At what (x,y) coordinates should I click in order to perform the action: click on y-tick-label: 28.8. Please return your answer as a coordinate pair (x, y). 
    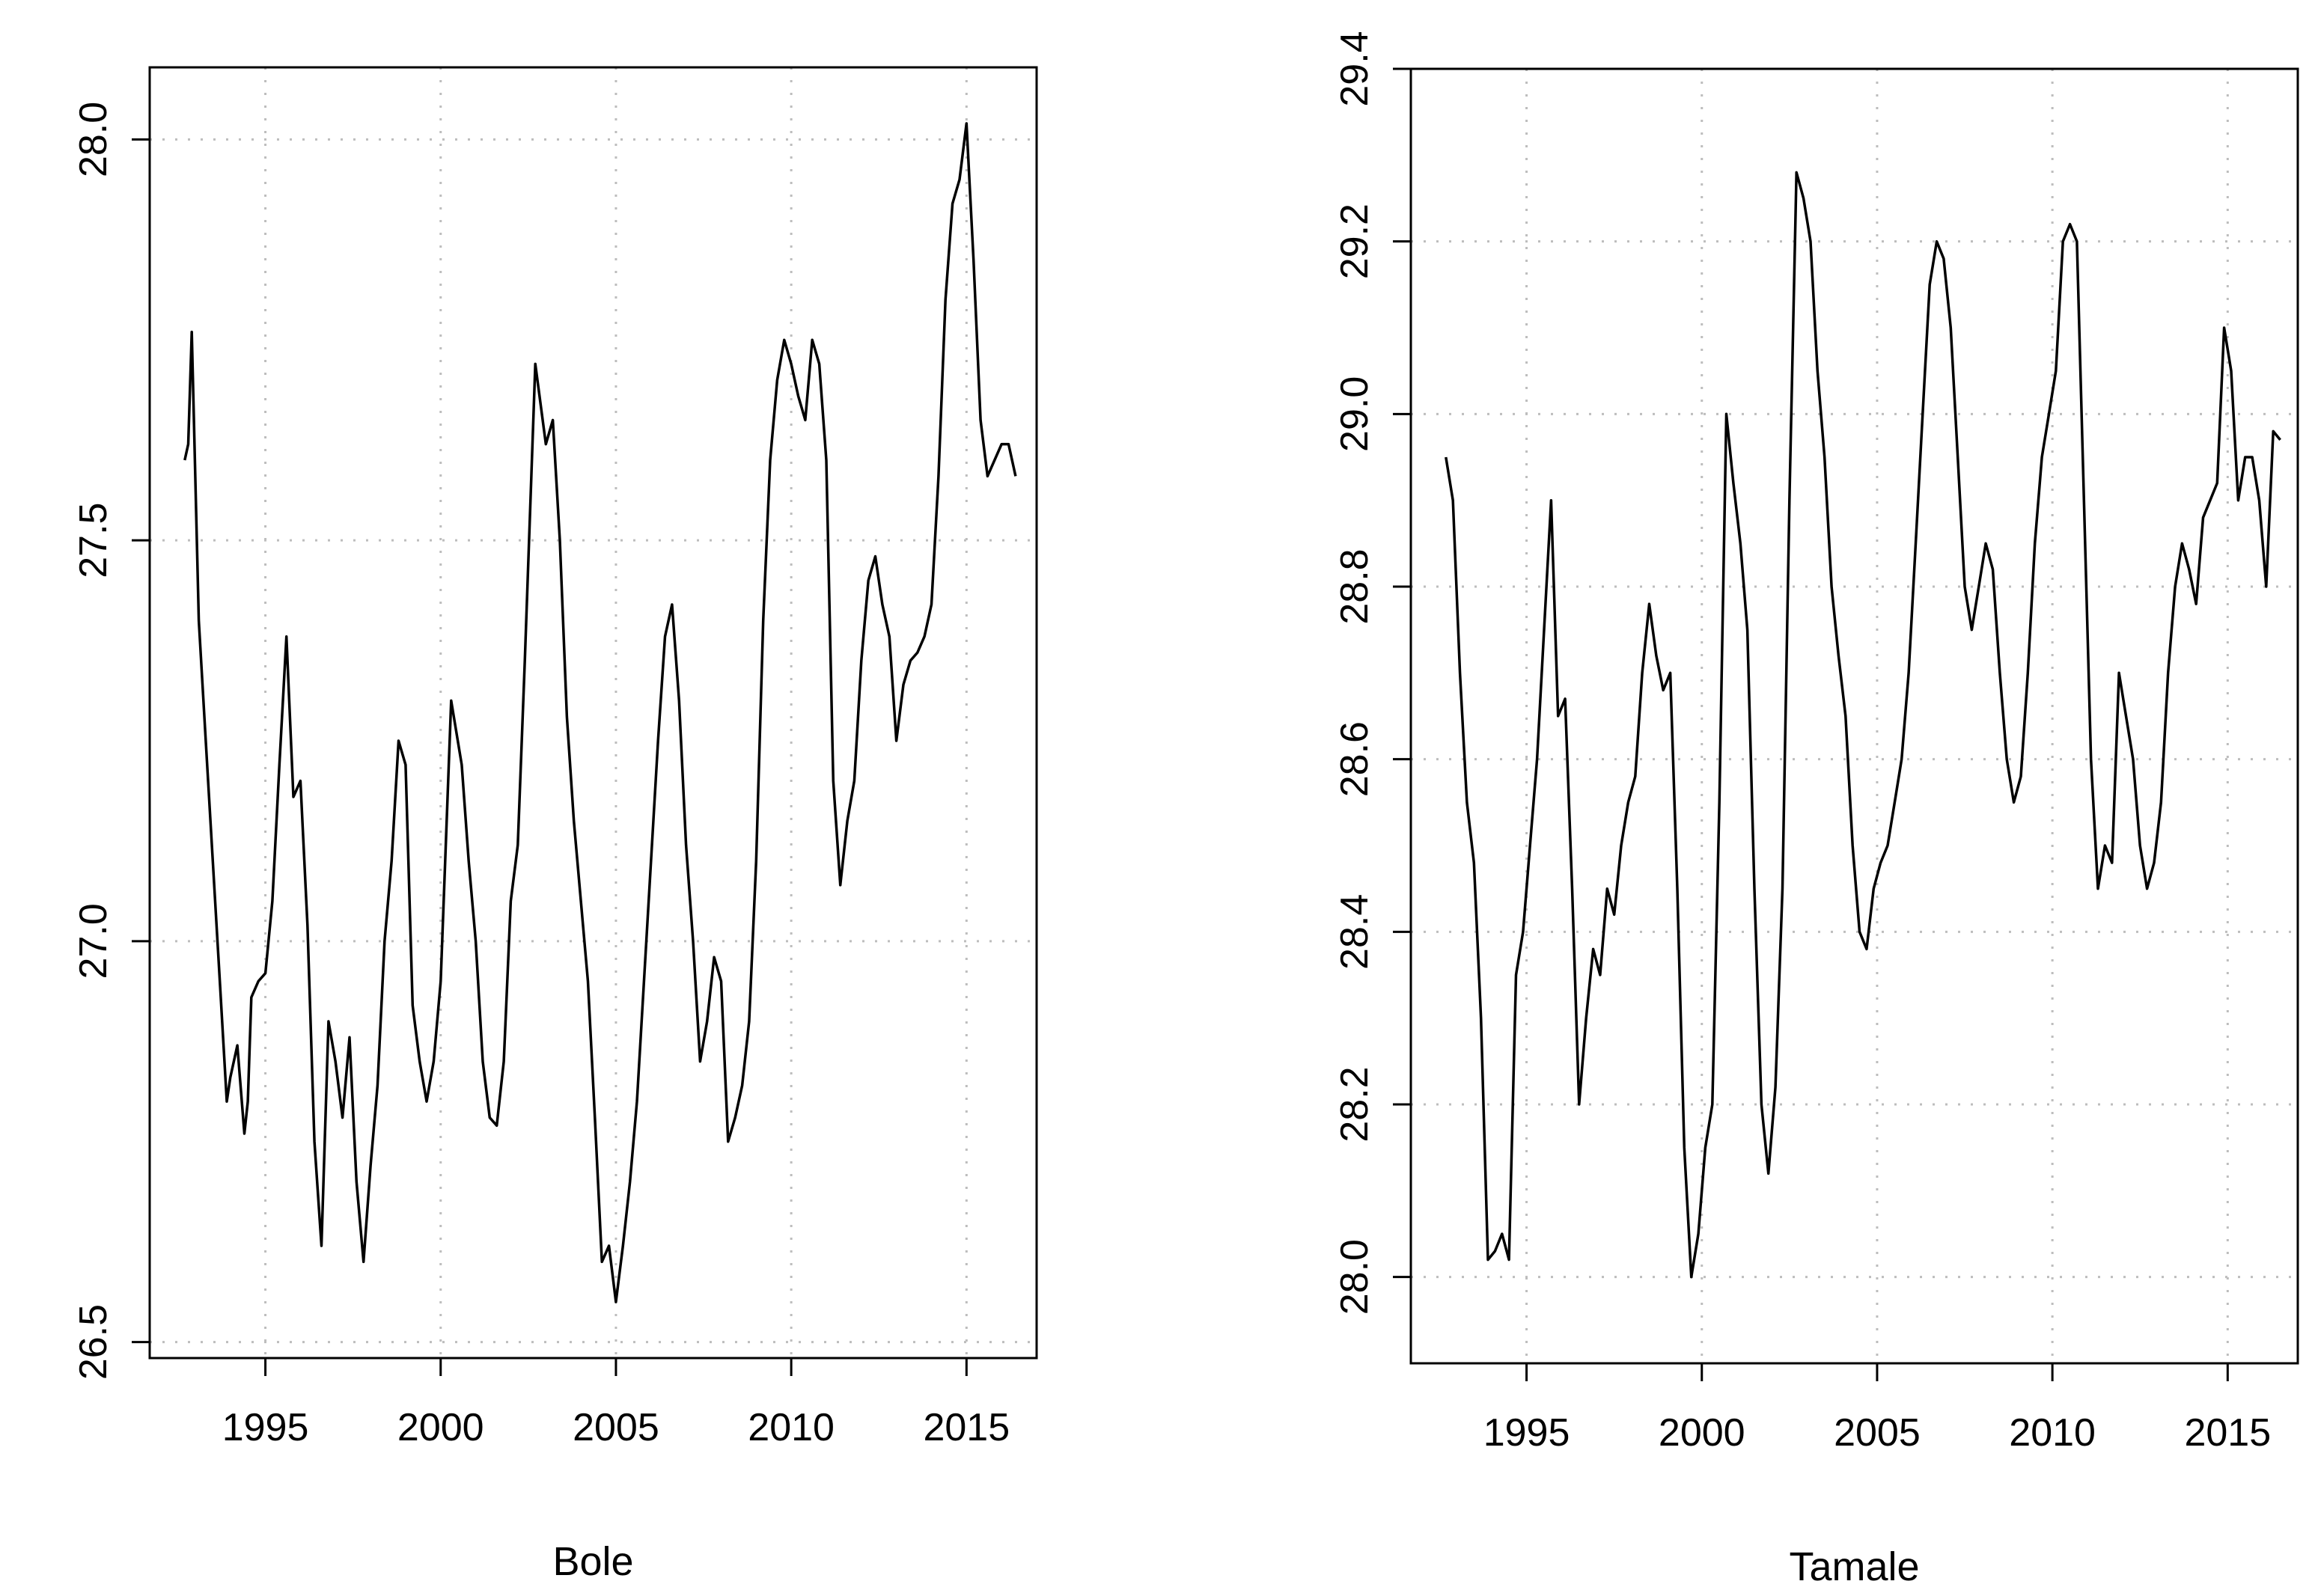
    Looking at the image, I should click on (1354, 586).